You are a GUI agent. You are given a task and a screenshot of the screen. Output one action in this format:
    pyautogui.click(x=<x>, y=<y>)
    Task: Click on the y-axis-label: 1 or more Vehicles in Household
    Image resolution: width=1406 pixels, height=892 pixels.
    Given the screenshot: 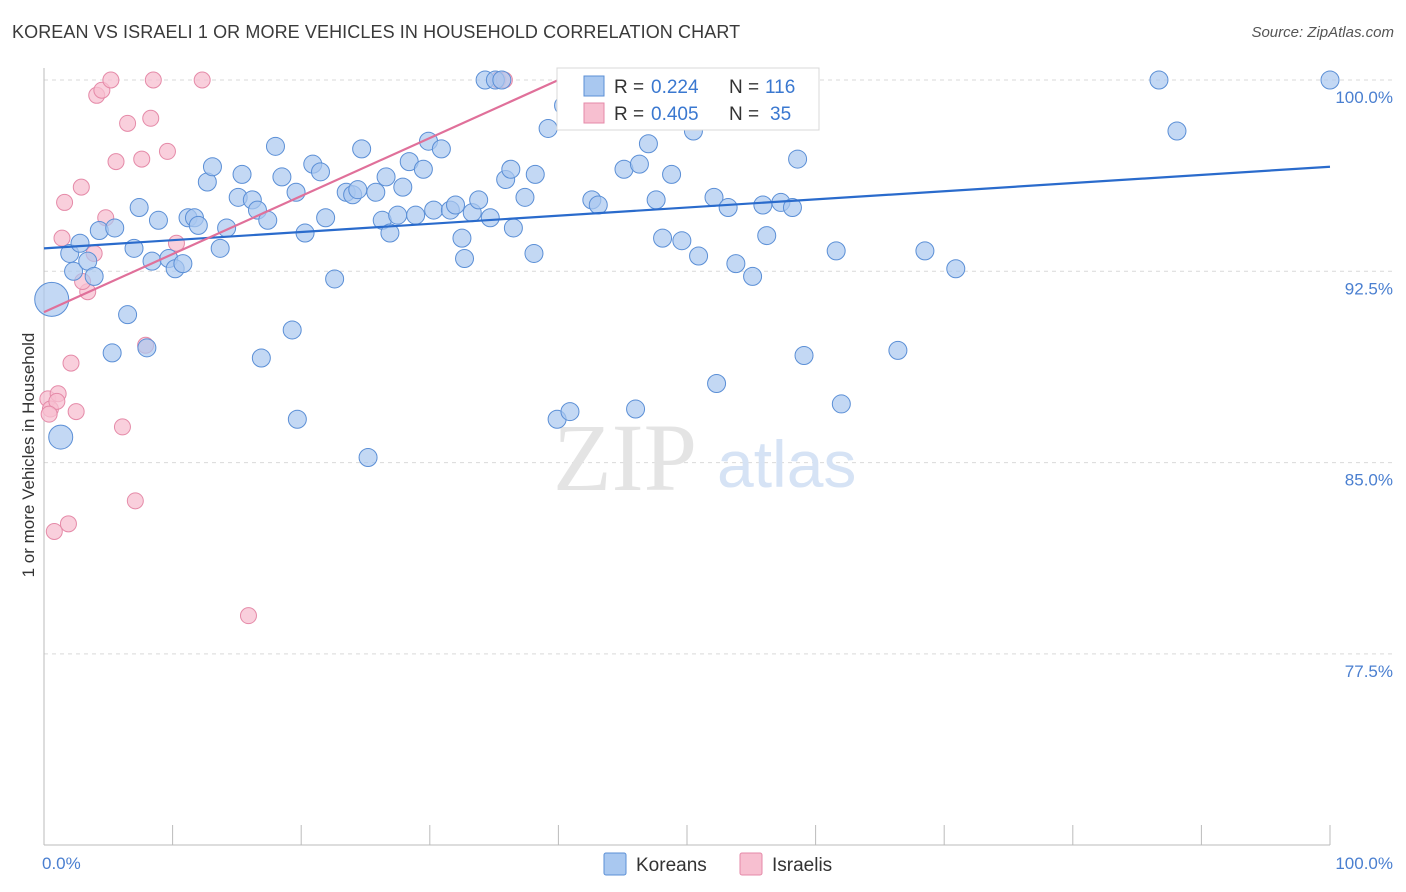 What is the action you would take?
    pyautogui.click(x=28, y=455)
    